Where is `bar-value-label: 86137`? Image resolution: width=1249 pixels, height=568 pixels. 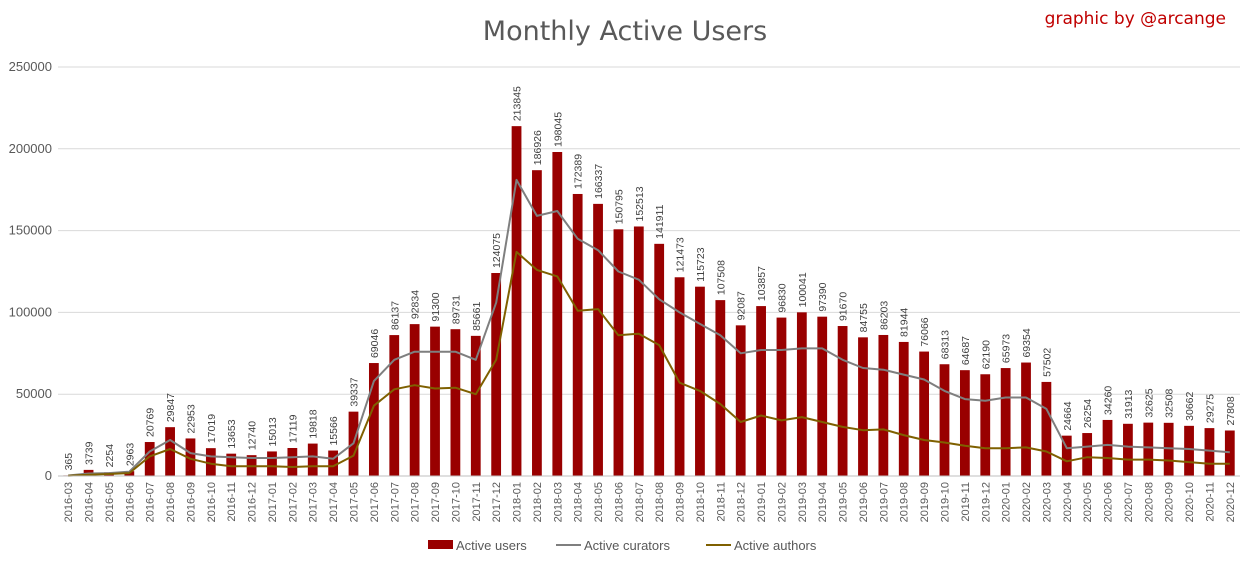 bar-value-label: 86137 is located at coordinates (395, 315).